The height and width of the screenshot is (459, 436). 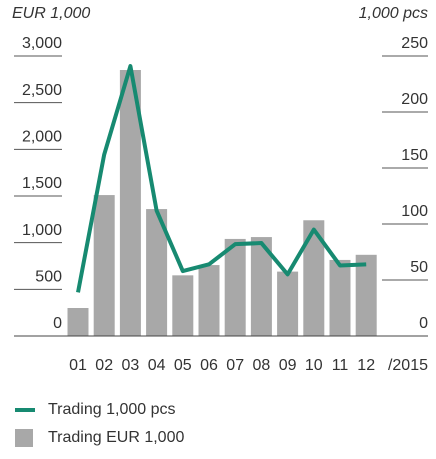 I want to click on legend-label: Trading EUR 1,000, so click(x=116, y=437).